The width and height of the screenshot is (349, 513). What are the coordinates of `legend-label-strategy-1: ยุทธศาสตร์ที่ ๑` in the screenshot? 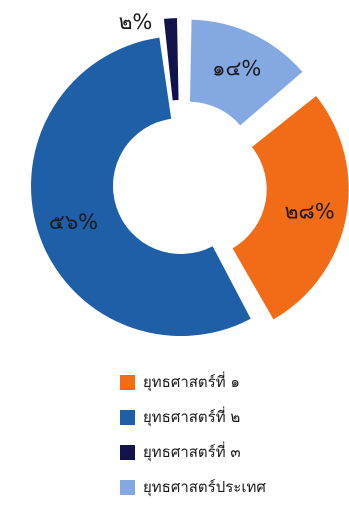 It's located at (191, 382).